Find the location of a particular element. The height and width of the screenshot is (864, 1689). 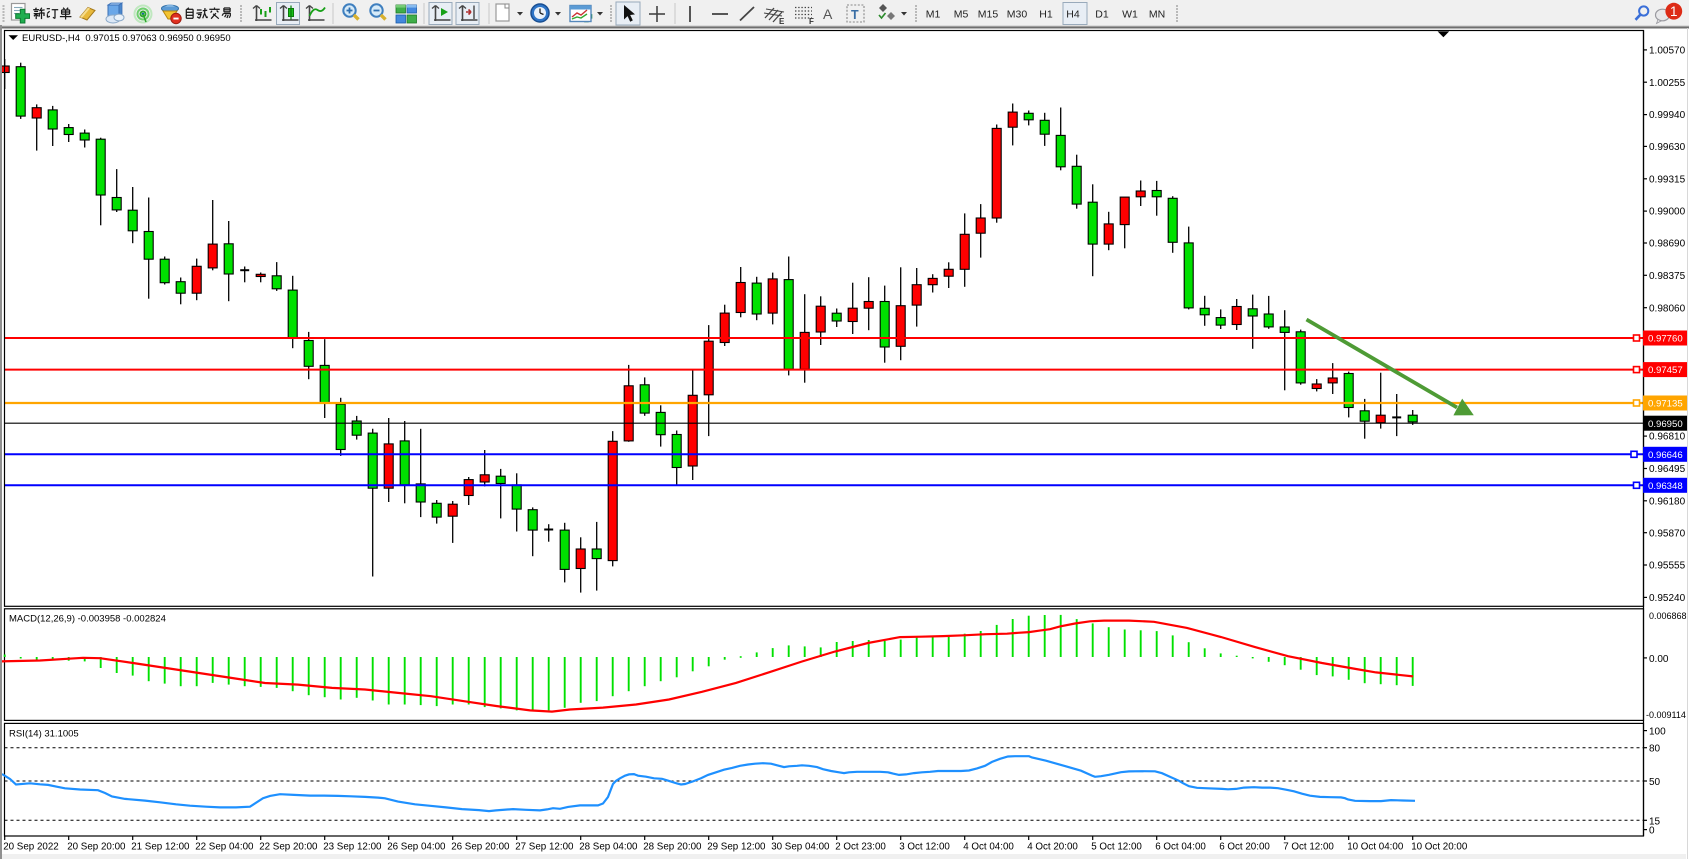

svg-text: 27 Sep 12:00 is located at coordinates (544, 847).